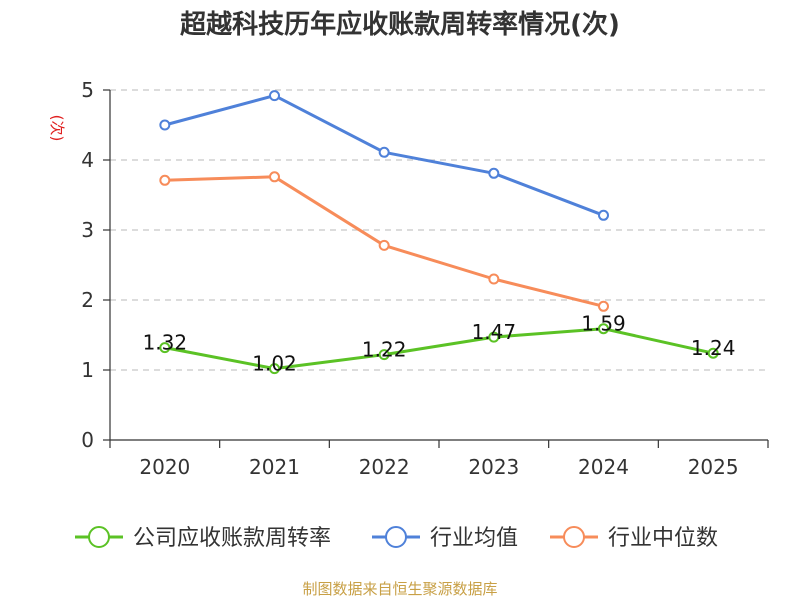 This screenshot has width=800, height=600. Describe the element at coordinates (603, 329) in the screenshot. I see `point-0-2024` at that location.